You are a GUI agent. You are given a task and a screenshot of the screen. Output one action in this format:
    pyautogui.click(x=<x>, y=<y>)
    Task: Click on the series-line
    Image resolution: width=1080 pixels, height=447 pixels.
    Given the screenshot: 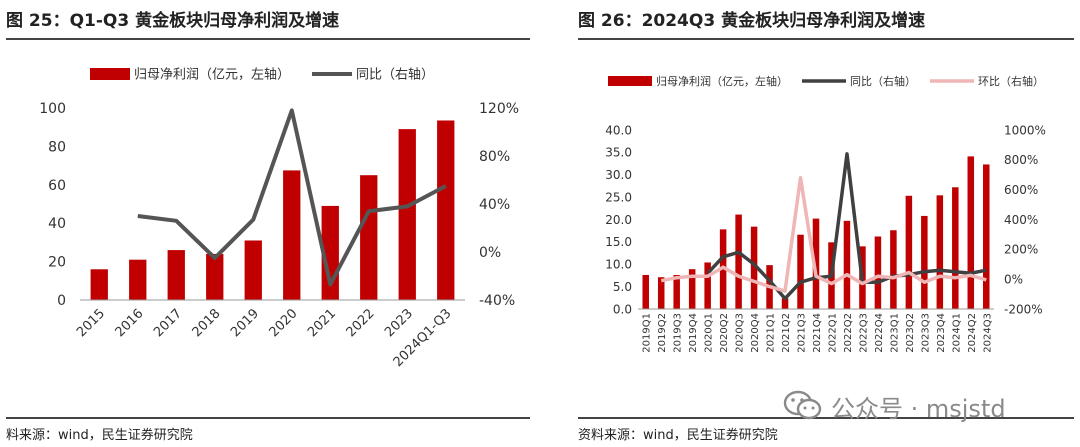 What is the action you would take?
    pyautogui.click(x=823, y=234)
    